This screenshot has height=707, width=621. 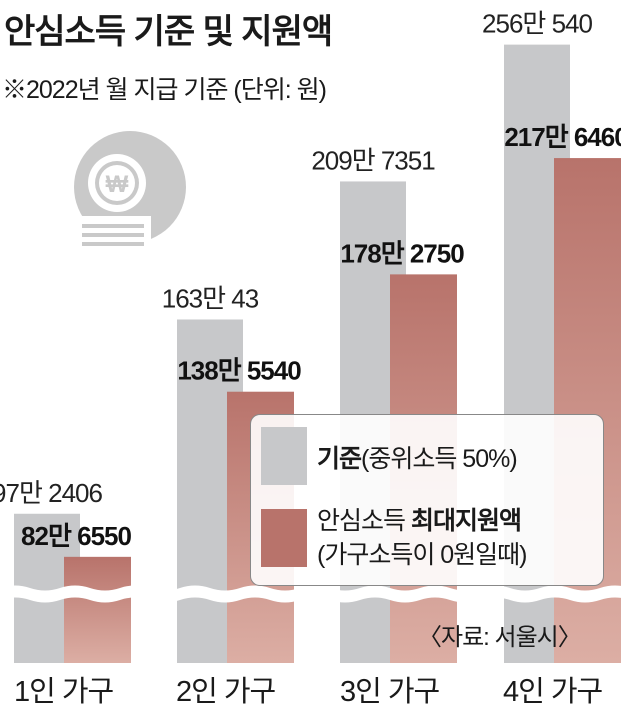 I want to click on legend-label-support: 안심소득 최대지원액, so click(x=419, y=521).